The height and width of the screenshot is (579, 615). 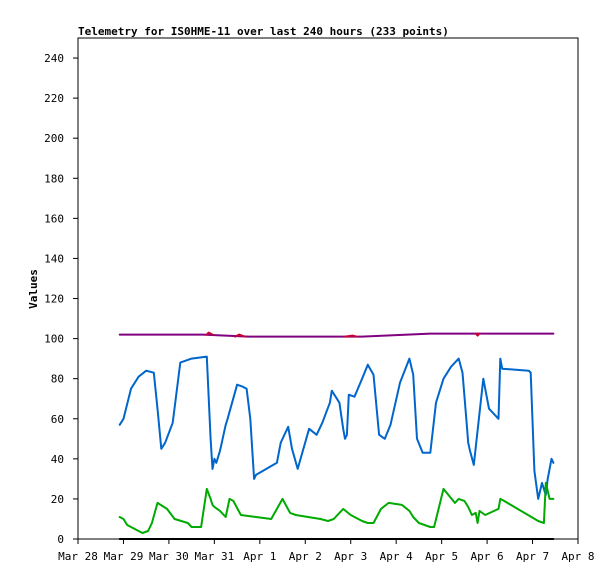 What do you see at coordinates (214, 556) in the screenshot?
I see `x-tick-label: Mar 31` at bounding box center [214, 556].